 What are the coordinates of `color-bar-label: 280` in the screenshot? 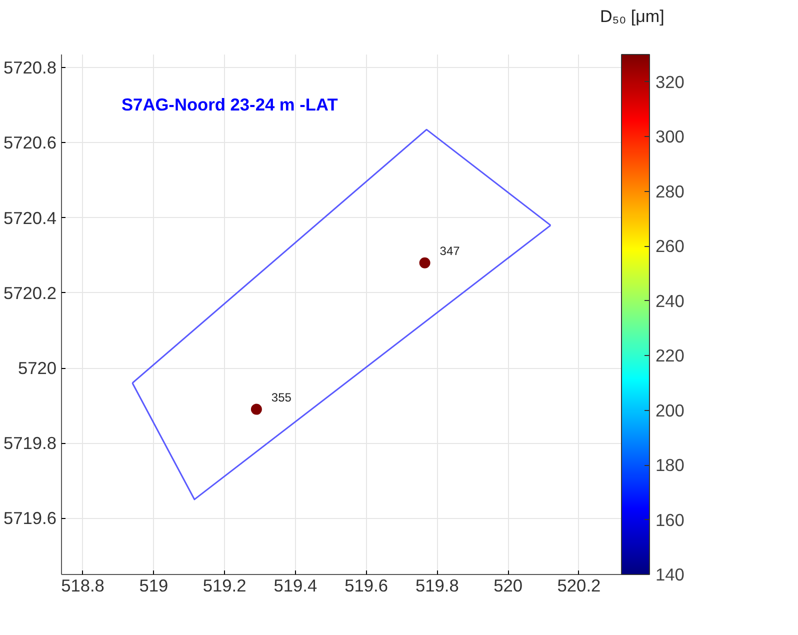 It's located at (670, 191).